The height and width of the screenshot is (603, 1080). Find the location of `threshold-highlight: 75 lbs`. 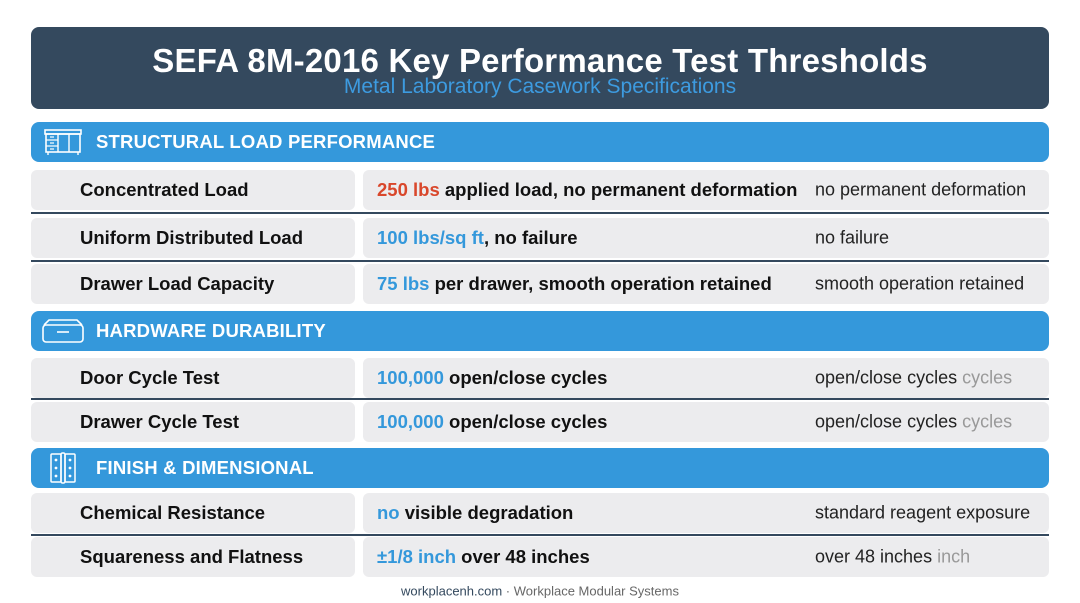

threshold-highlight: 75 lbs is located at coordinates (403, 283).